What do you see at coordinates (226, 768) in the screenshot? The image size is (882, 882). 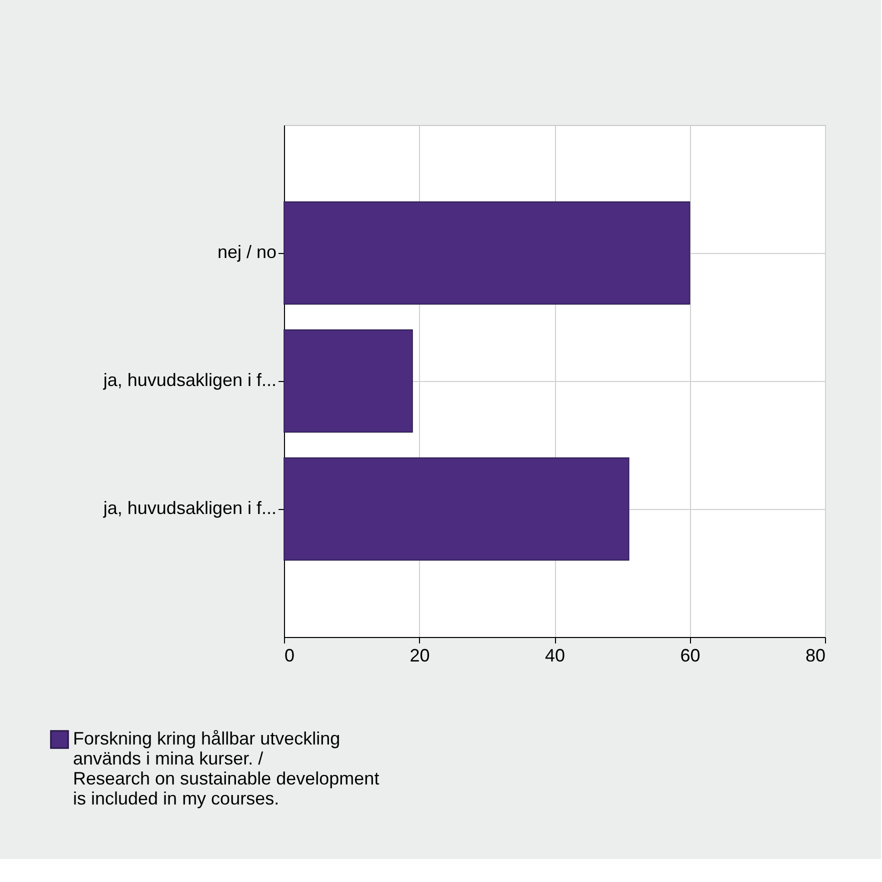 I see `legend-label: Forskning kring hållbar utveckling används i mina kurser. / Research on sustainable development is included in my courses.` at bounding box center [226, 768].